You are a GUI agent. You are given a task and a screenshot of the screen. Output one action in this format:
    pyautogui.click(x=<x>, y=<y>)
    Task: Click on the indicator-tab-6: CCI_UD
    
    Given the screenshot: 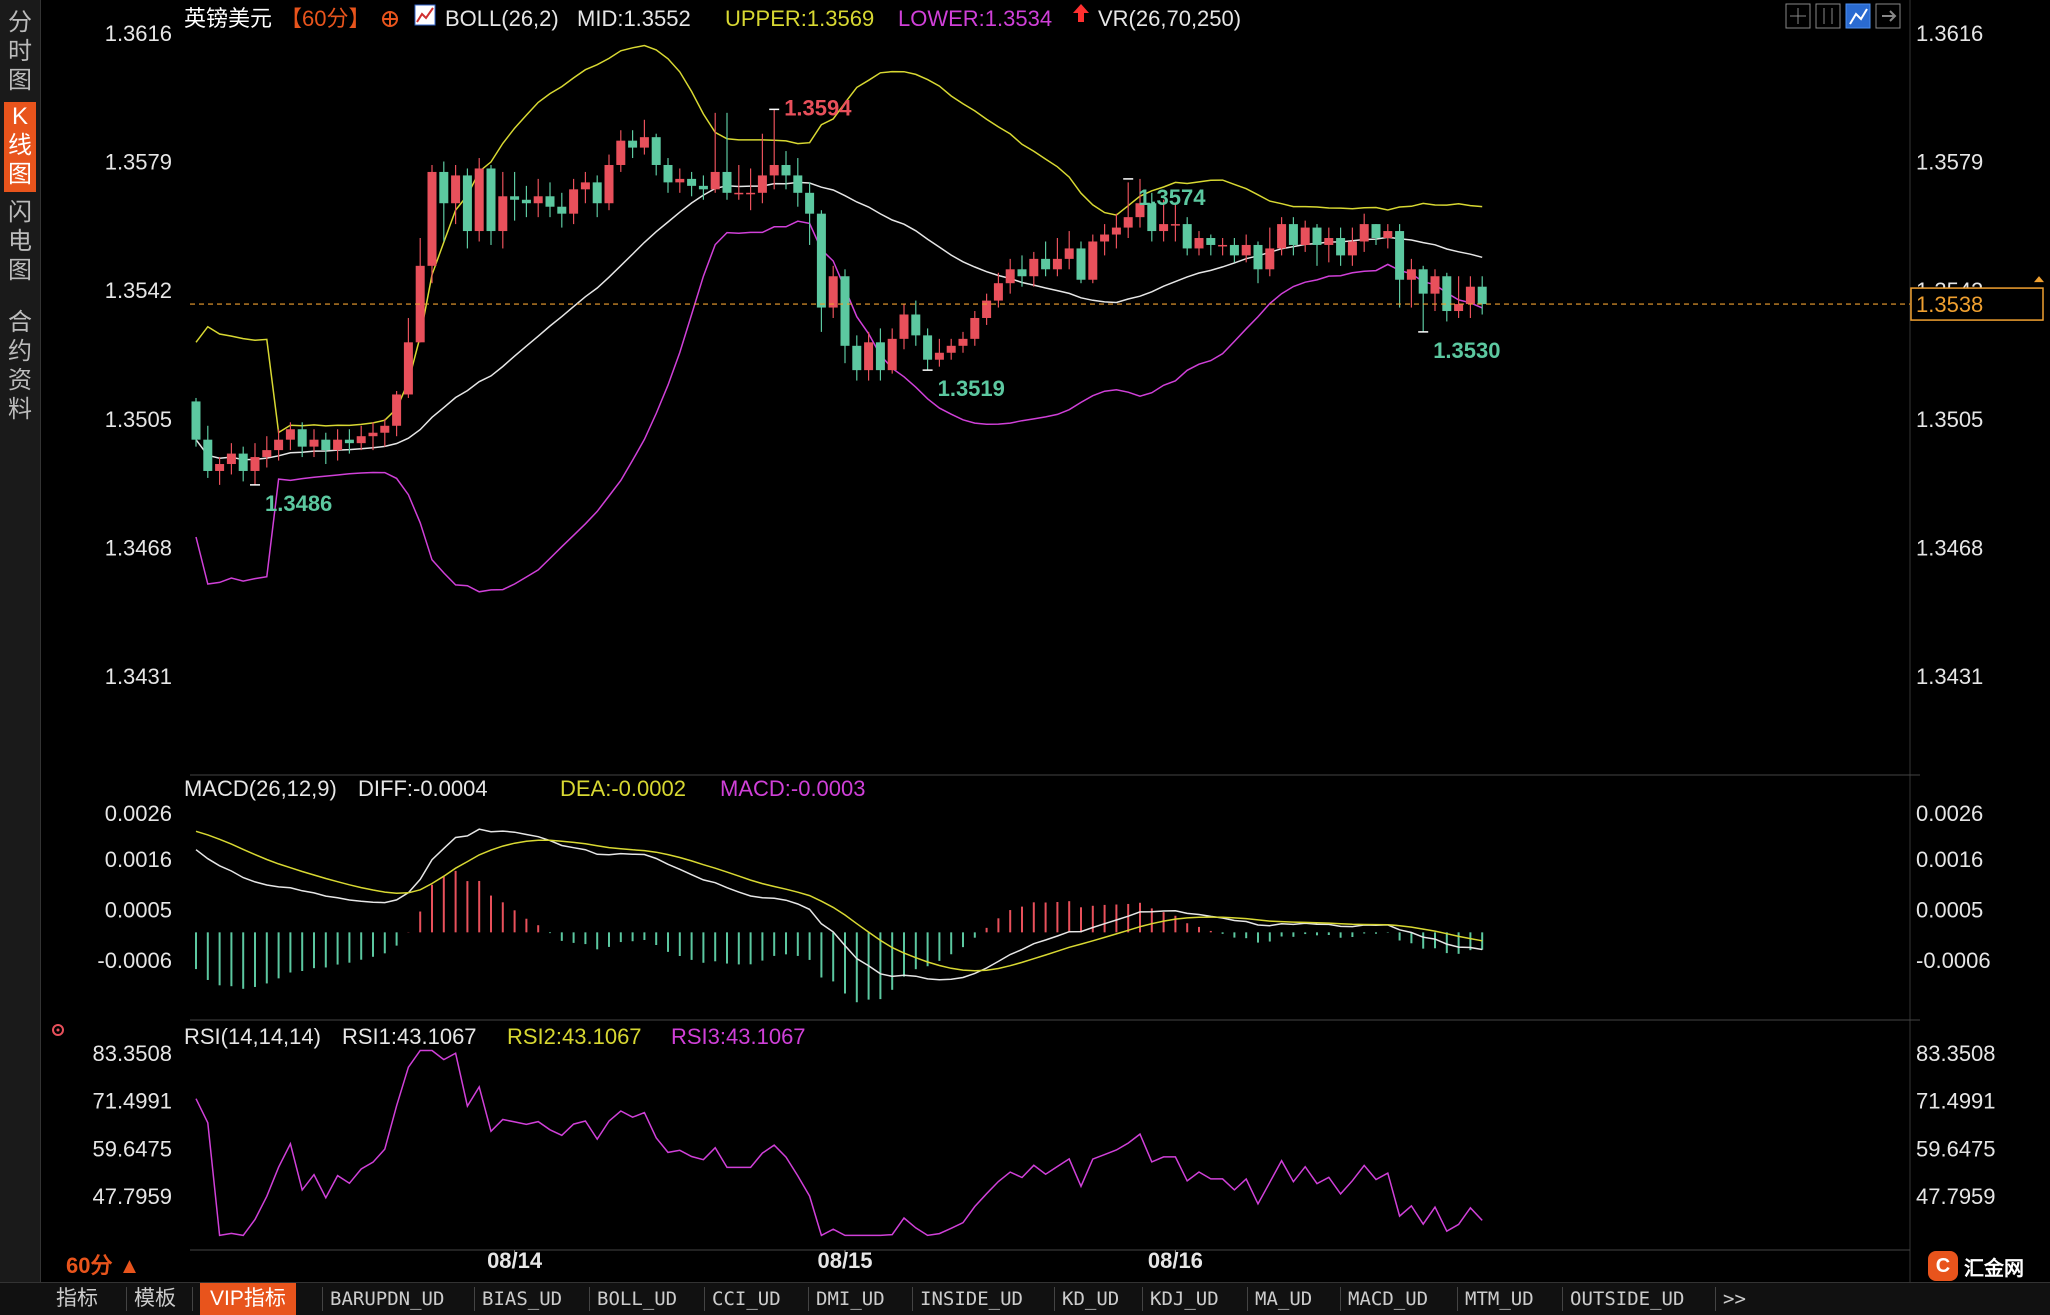 What is the action you would take?
    pyautogui.click(x=746, y=1299)
    